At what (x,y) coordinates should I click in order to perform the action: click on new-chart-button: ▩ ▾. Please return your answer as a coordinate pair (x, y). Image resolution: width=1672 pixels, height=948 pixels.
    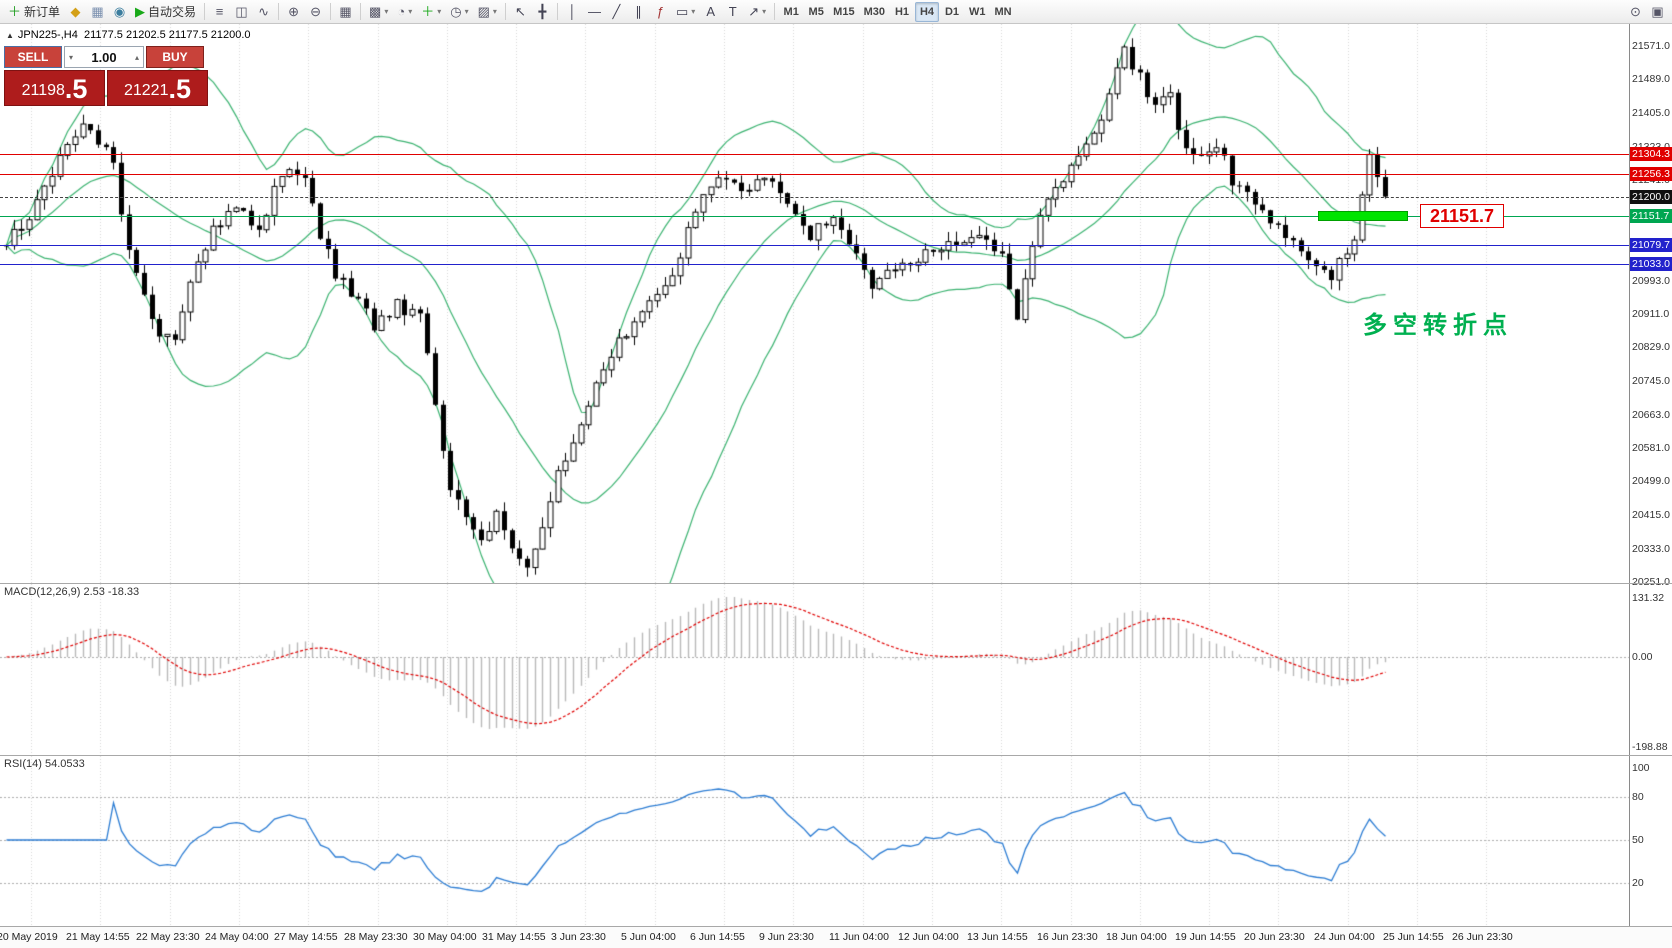
    Looking at the image, I should click on (378, 12).